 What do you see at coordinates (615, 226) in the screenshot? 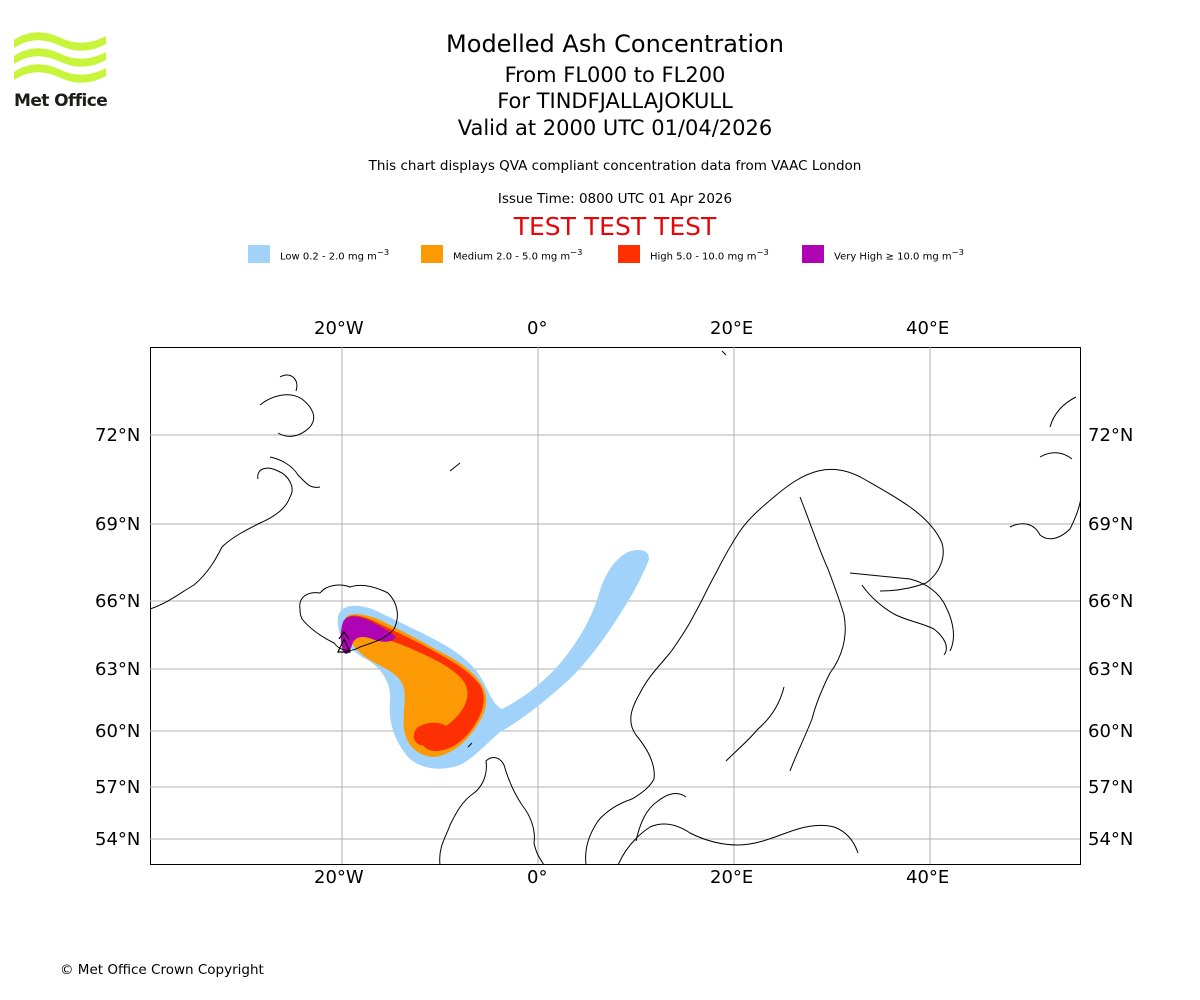
I see `test-banner: TEST TEST TEST` at bounding box center [615, 226].